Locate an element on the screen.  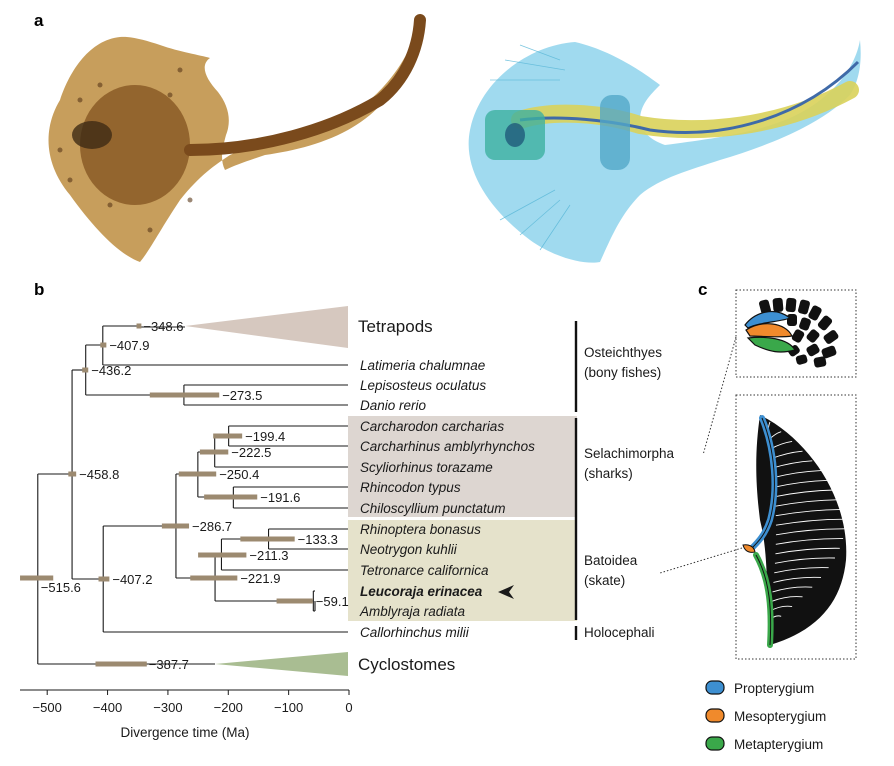
ci-bar-rajidae is located at coordinates (294, 601).